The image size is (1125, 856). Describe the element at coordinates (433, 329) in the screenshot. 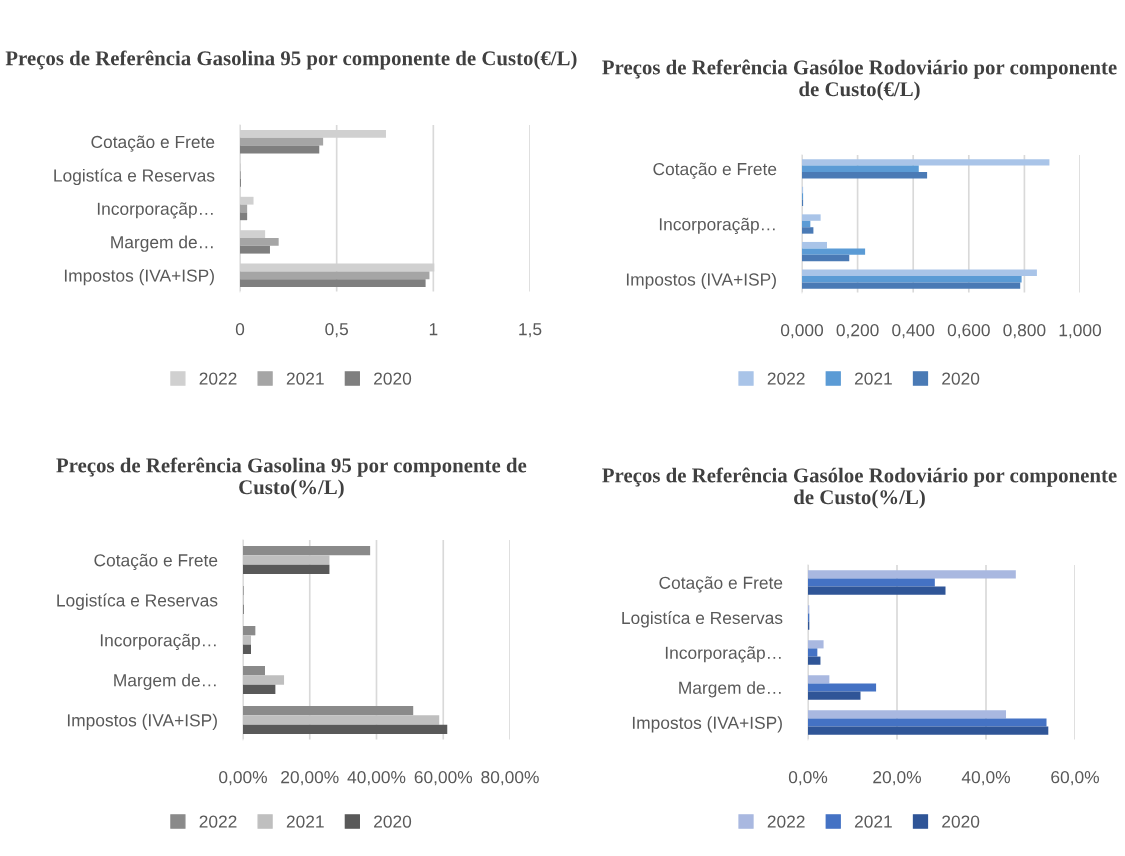

I see `x-tick-label: 1` at that location.